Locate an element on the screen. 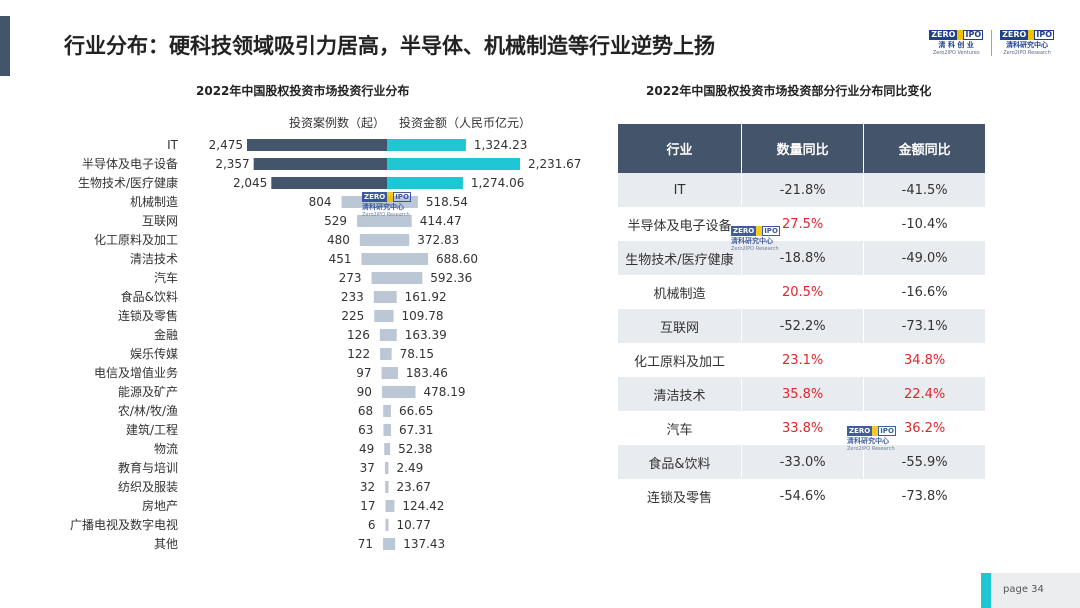 The image size is (1080, 608). industry-cell: 生物技术/医疗健康 is located at coordinates (680, 258).